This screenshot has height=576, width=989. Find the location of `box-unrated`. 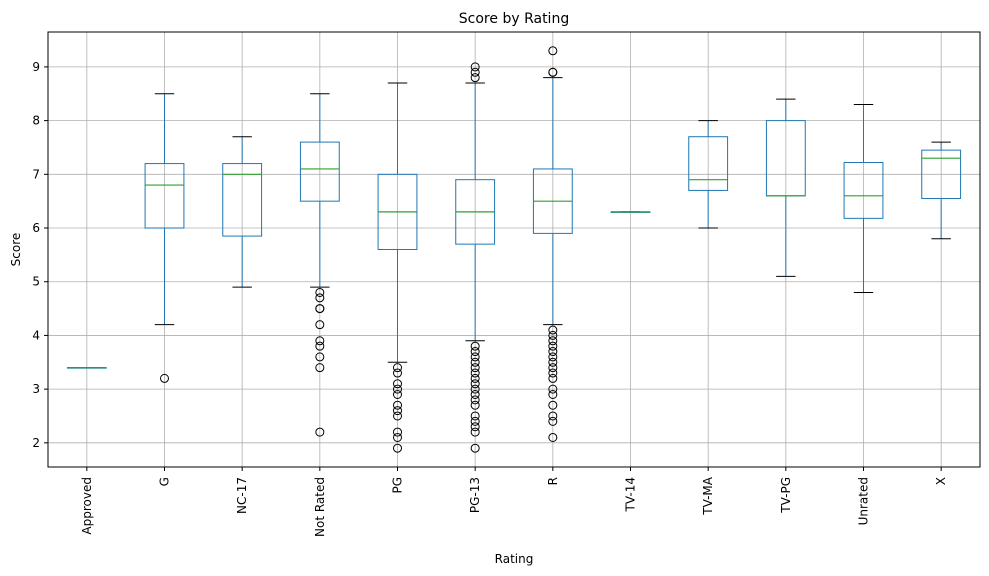

box-unrated is located at coordinates (863, 198).